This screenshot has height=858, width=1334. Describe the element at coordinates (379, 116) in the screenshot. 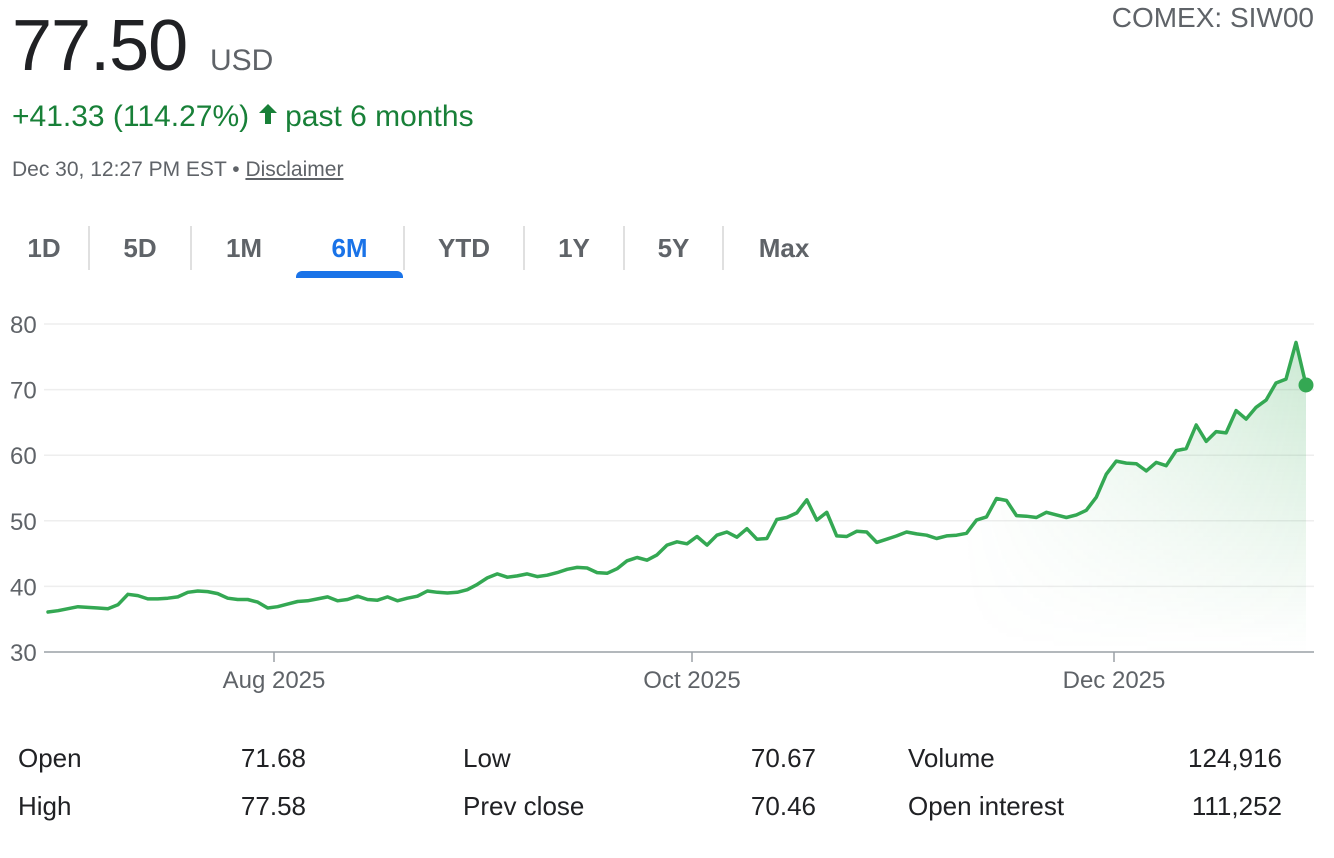

I see `change-period: past 6 months` at that location.